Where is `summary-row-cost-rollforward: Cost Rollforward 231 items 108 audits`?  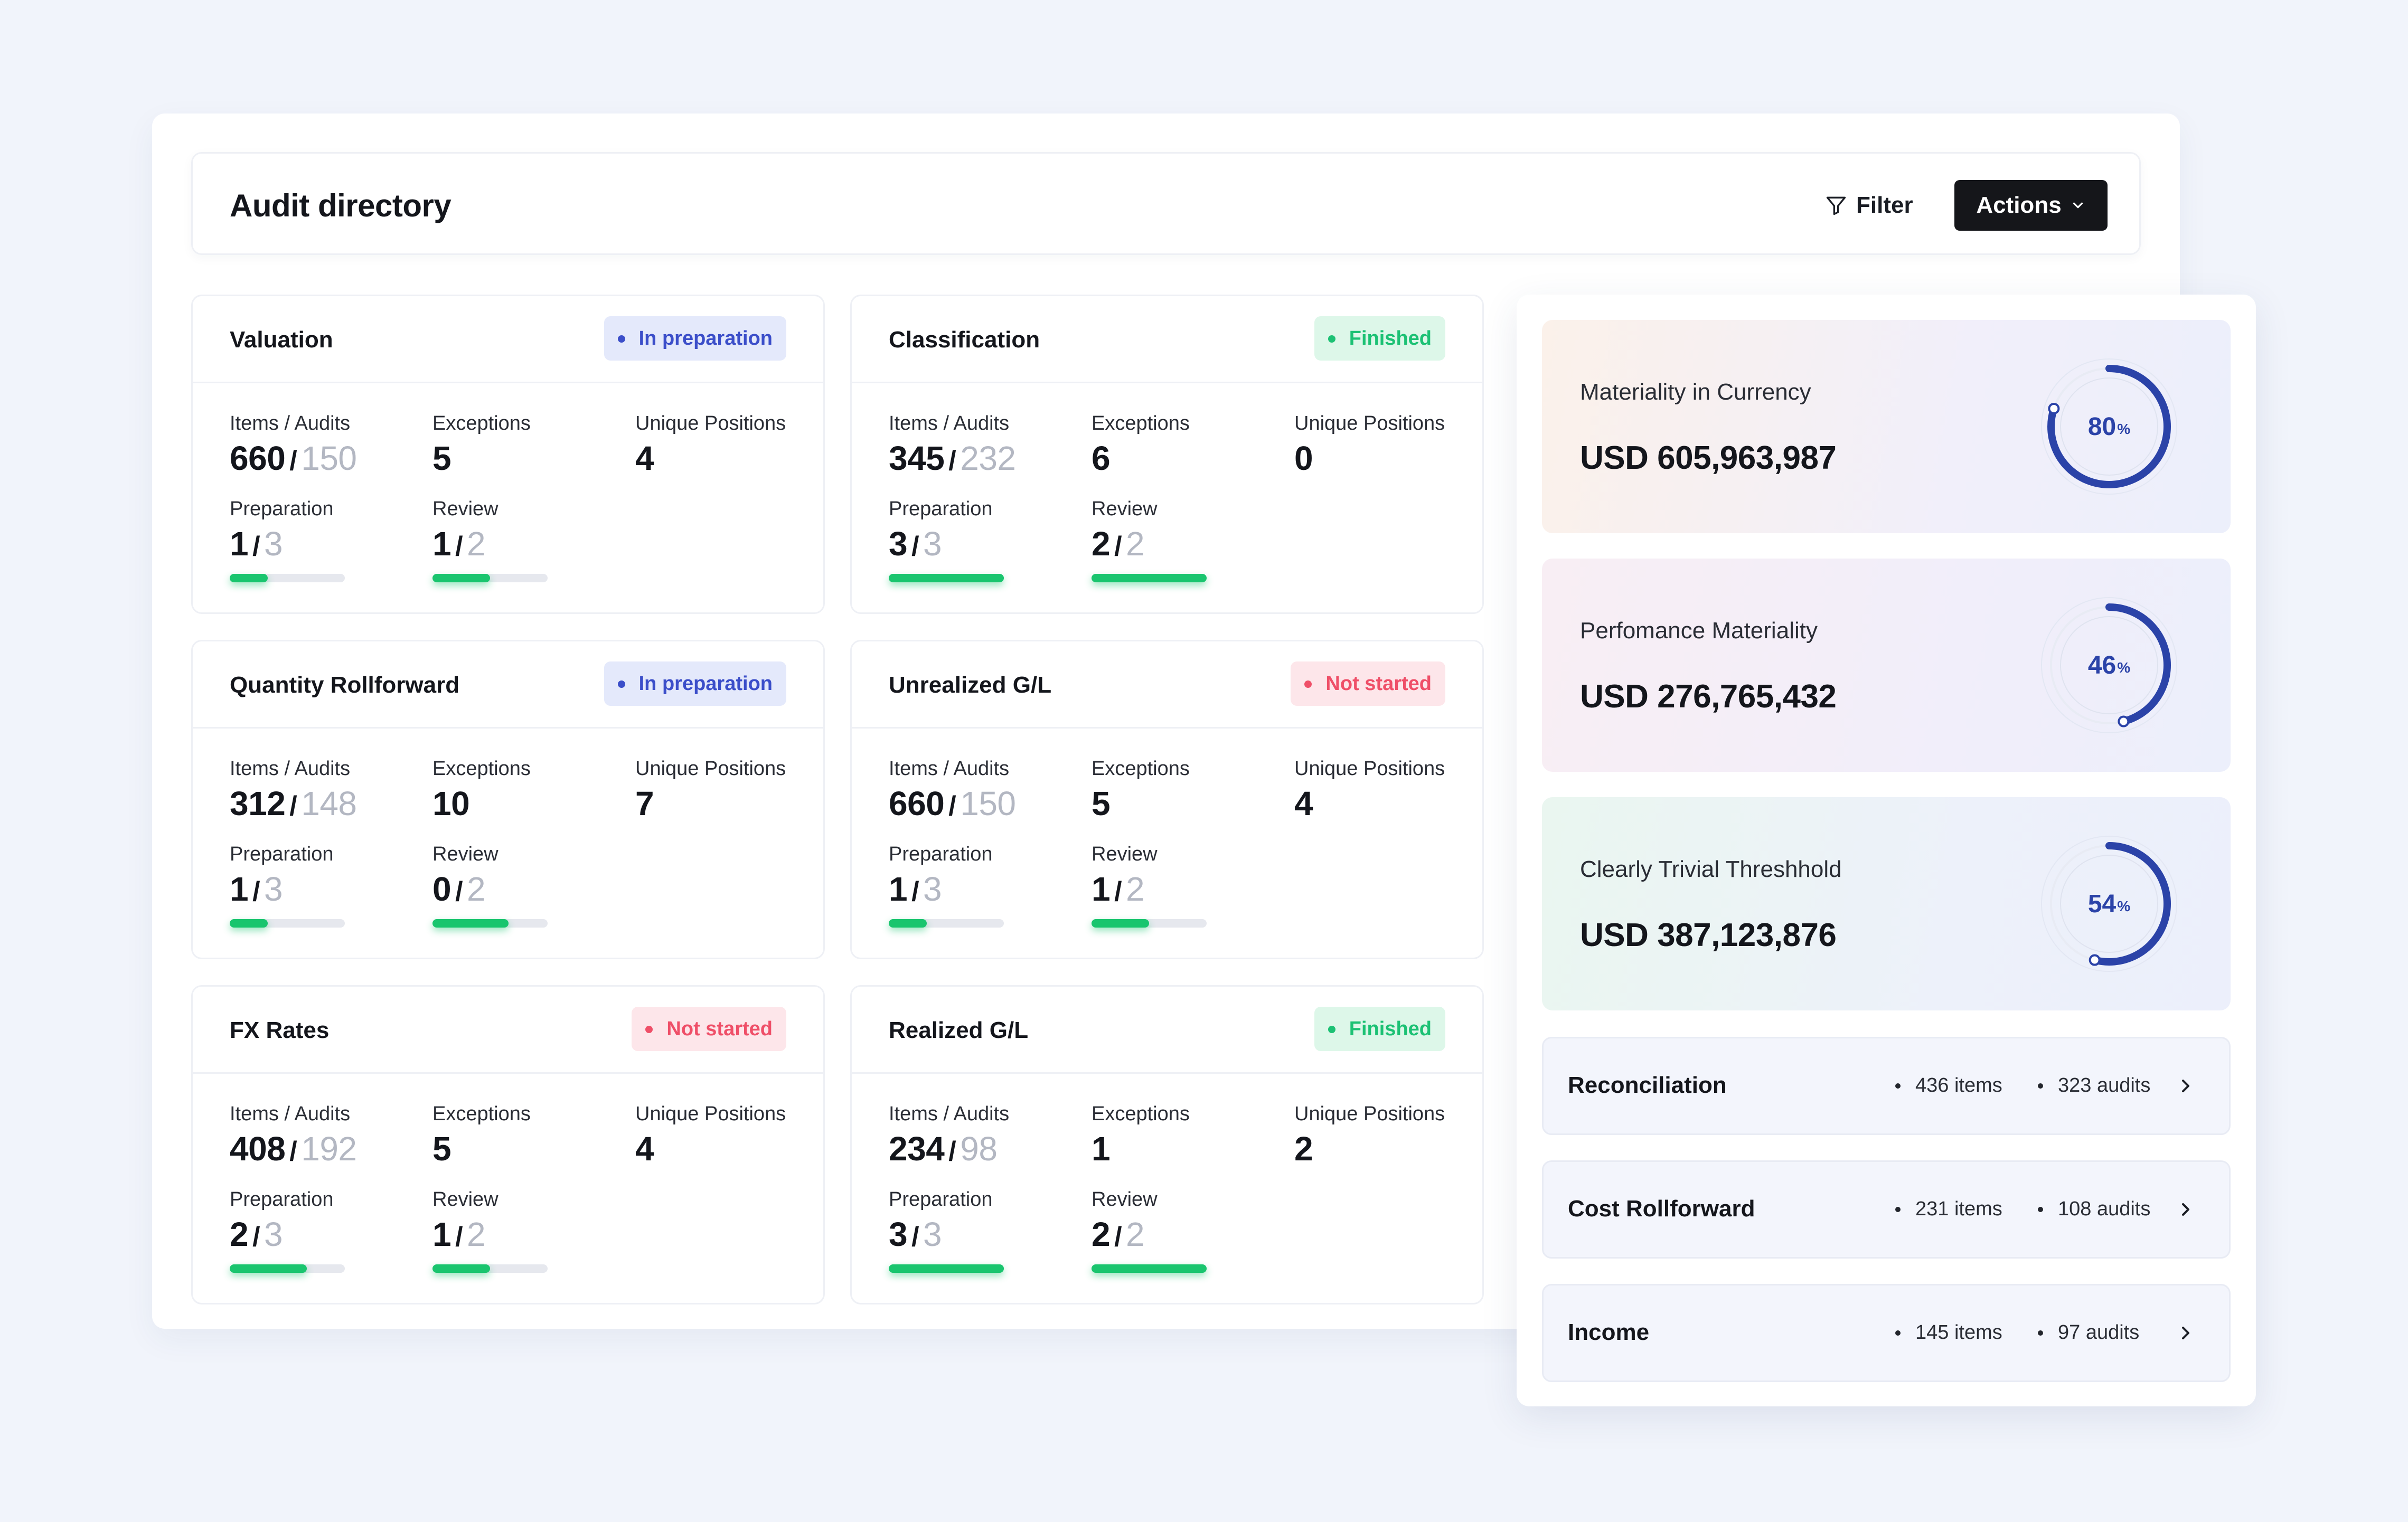 summary-row-cost-rollforward: Cost Rollforward 231 items 108 audits is located at coordinates (1886, 1209).